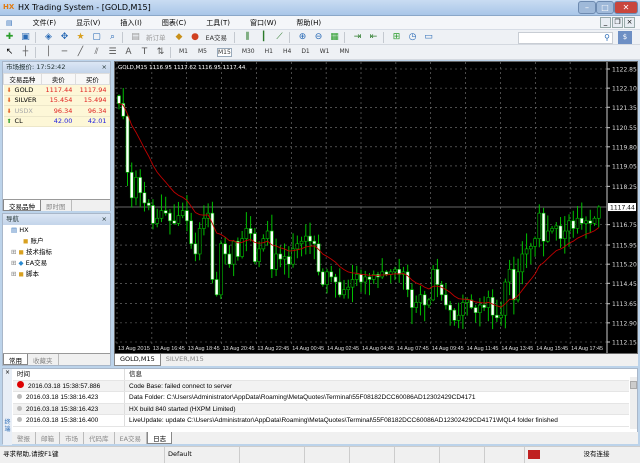 The image size is (640, 463). Describe the element at coordinates (305, 51) in the screenshot. I see `timeframe-d1: D1` at that location.